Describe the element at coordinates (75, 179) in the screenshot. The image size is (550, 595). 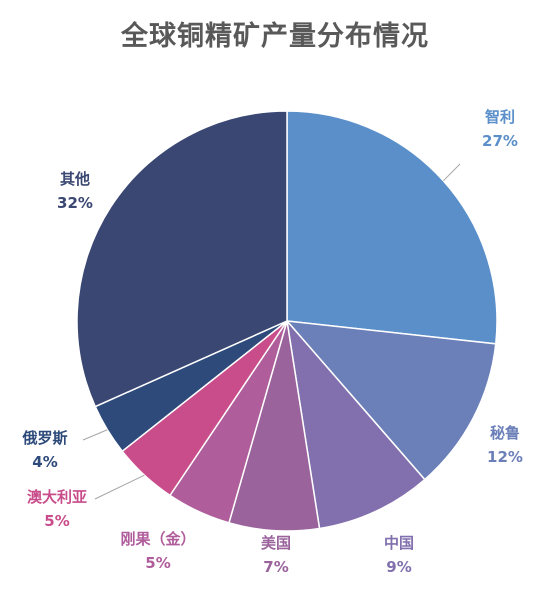
I see `slice-name-label: 其他` at that location.